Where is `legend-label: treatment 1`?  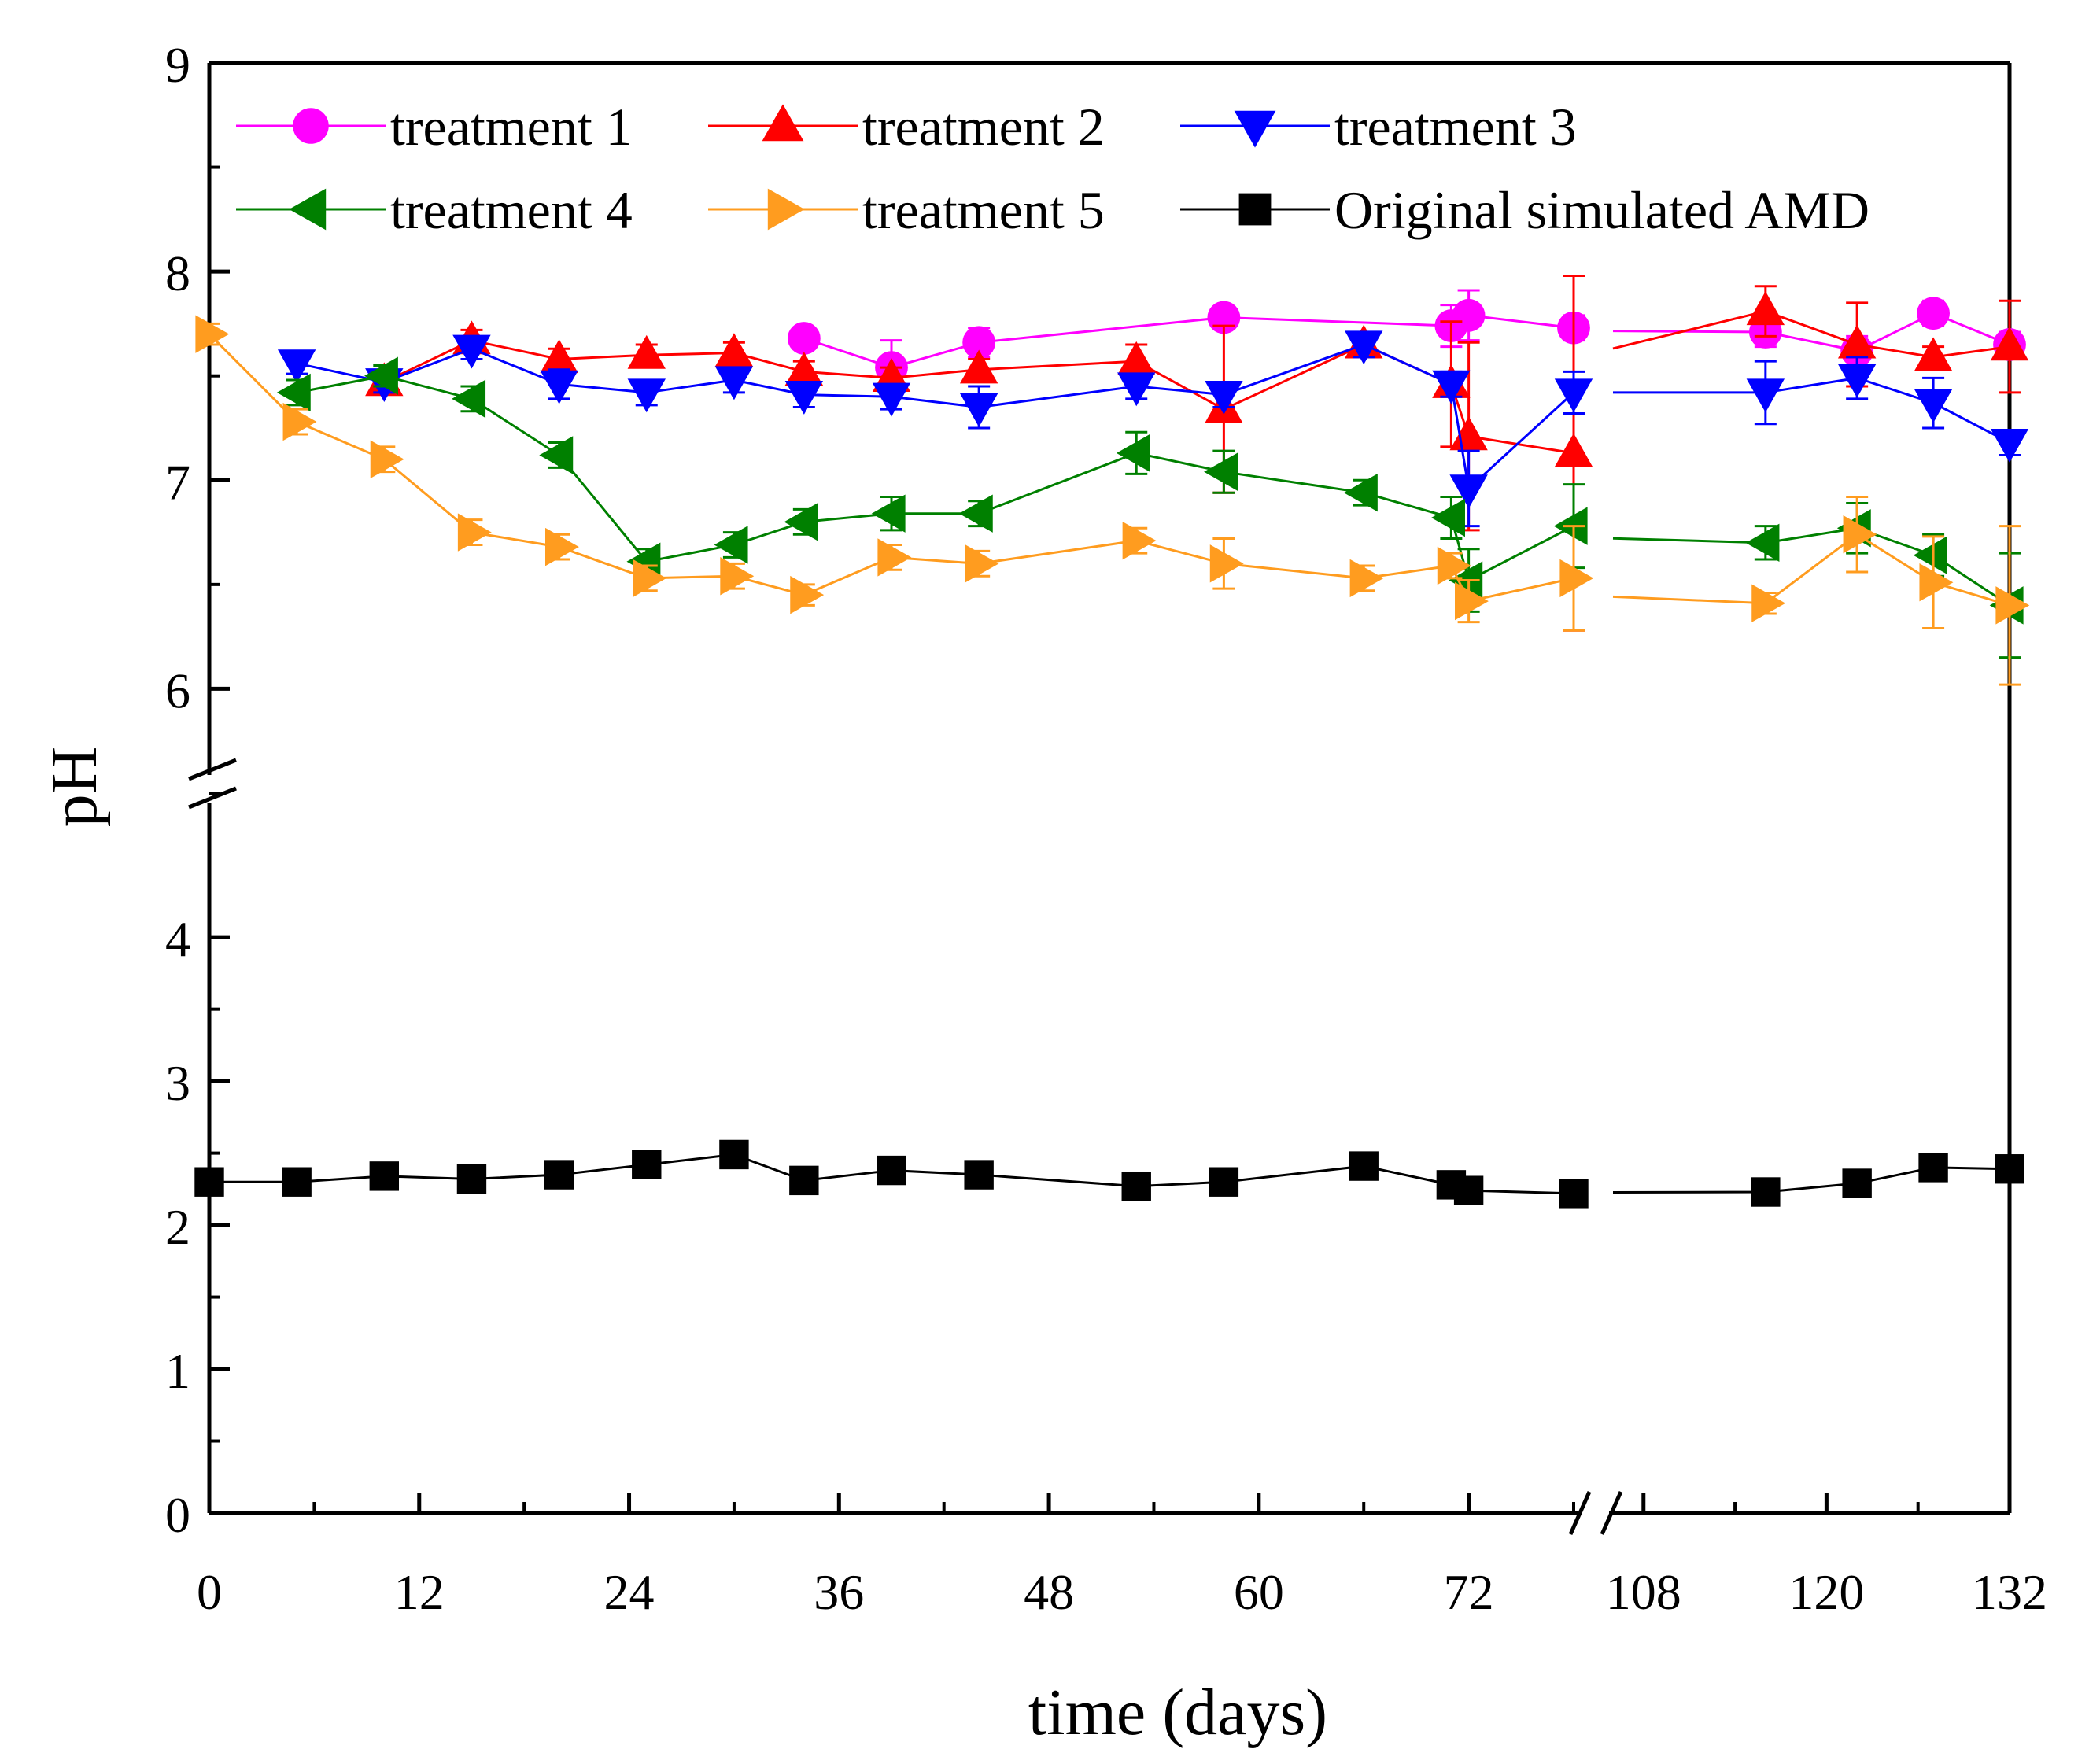
legend-label: treatment 1 is located at coordinates (511, 127).